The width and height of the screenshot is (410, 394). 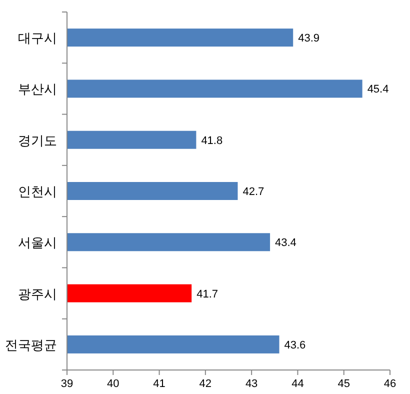 What do you see at coordinates (159, 384) in the screenshot?
I see `x-tick-label: 41` at bounding box center [159, 384].